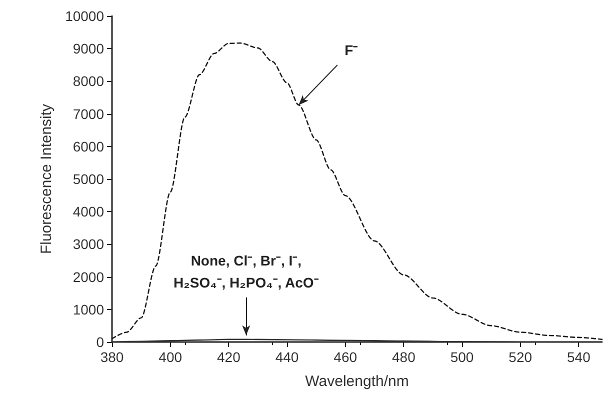 The image size is (604, 412). What do you see at coordinates (578, 357) in the screenshot?
I see `x-tick-label: 540` at bounding box center [578, 357].